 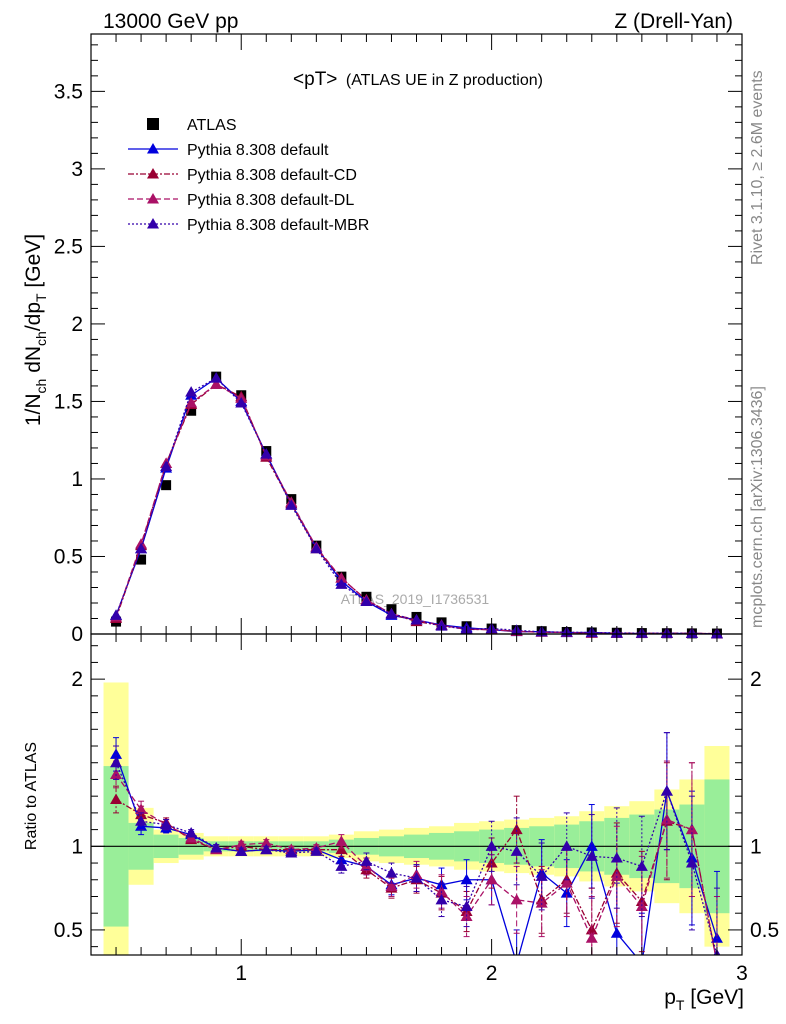 I want to click on plot-title-main: <pT>, so click(x=315, y=79).